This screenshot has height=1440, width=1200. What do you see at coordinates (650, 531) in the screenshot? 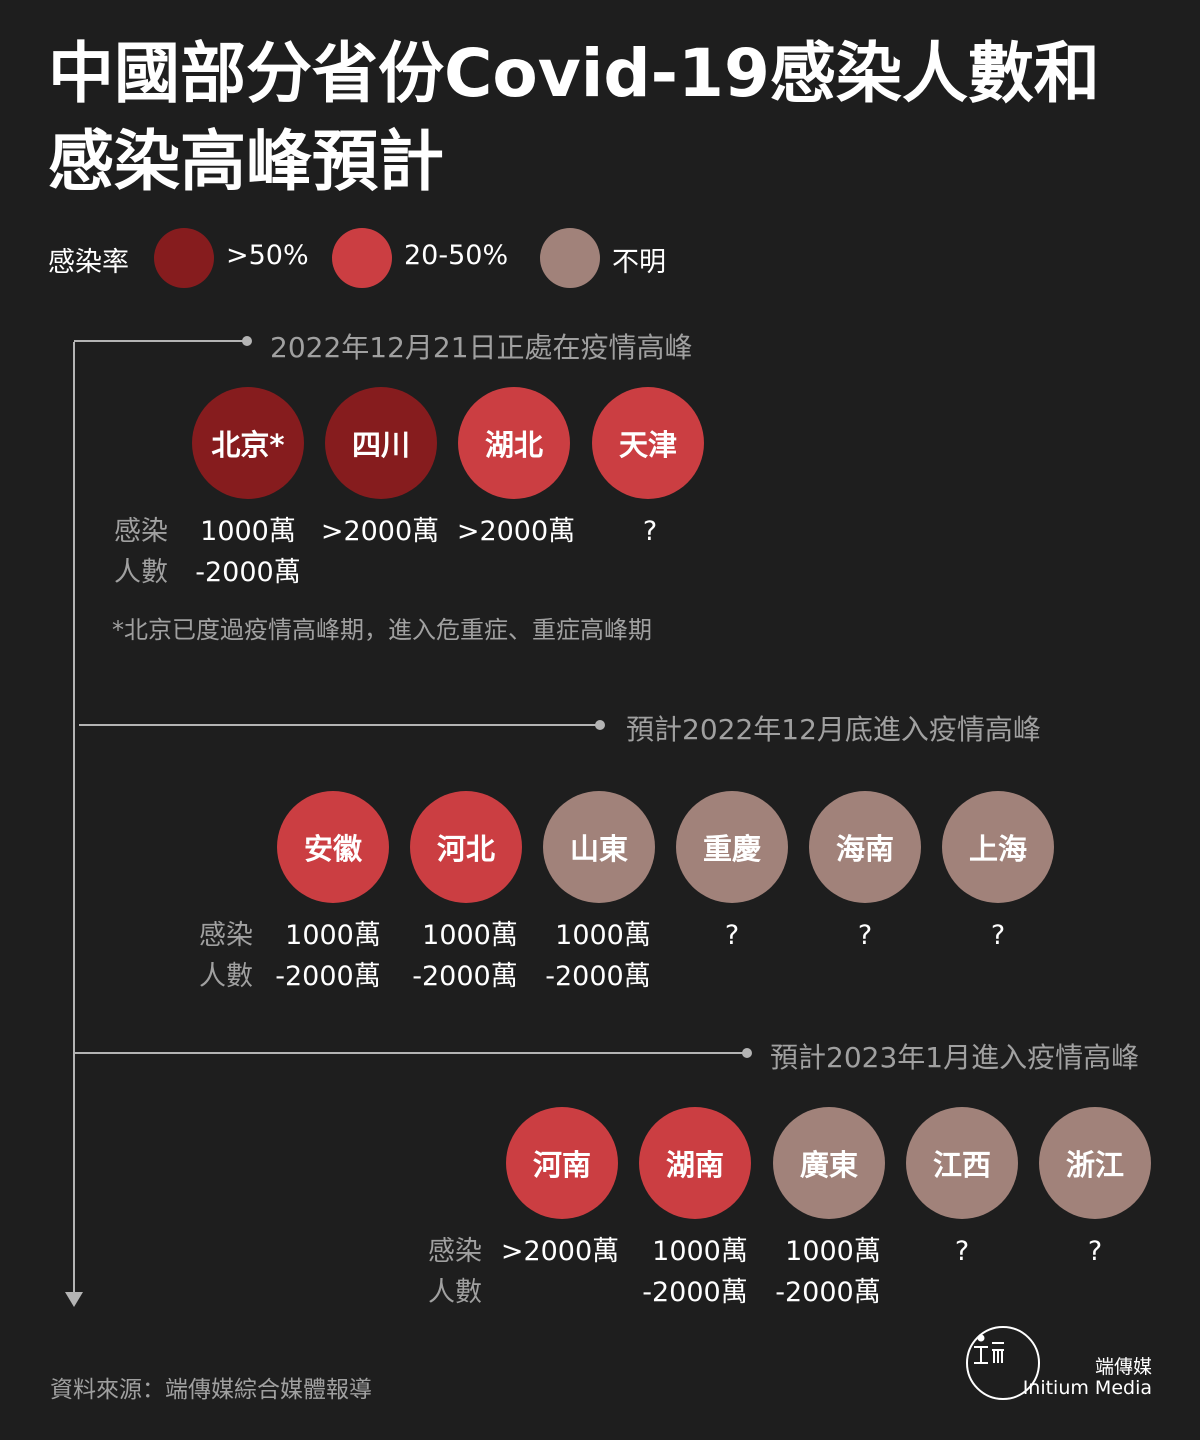
I see `infections-tianjin: ?` at bounding box center [650, 531].